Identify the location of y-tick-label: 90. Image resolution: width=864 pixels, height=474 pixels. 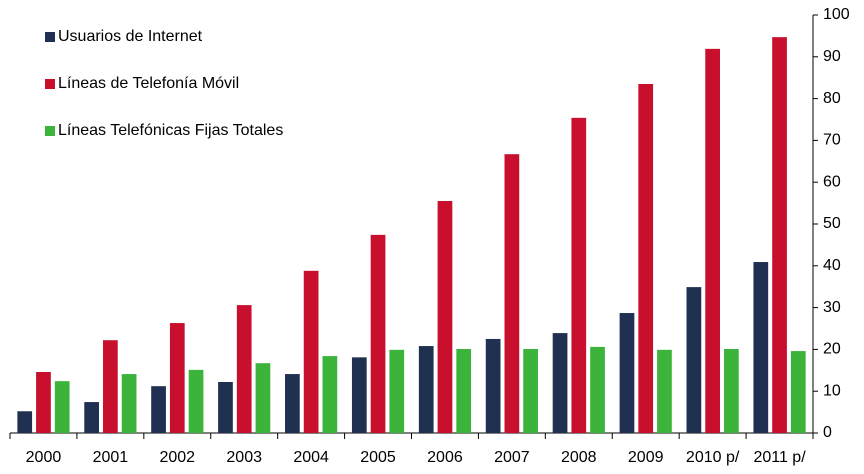
(832, 56).